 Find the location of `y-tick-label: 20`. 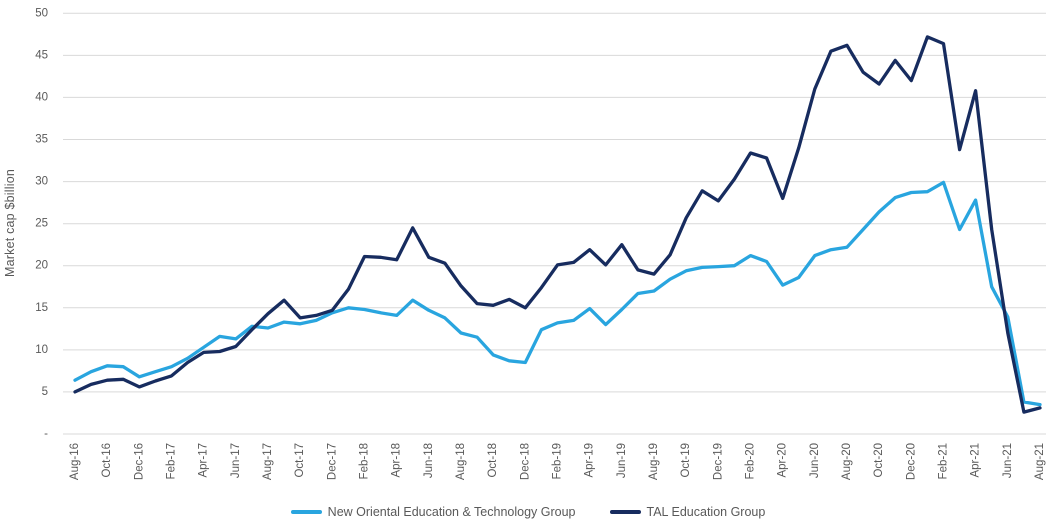

y-tick-label: 20 is located at coordinates (41, 266).